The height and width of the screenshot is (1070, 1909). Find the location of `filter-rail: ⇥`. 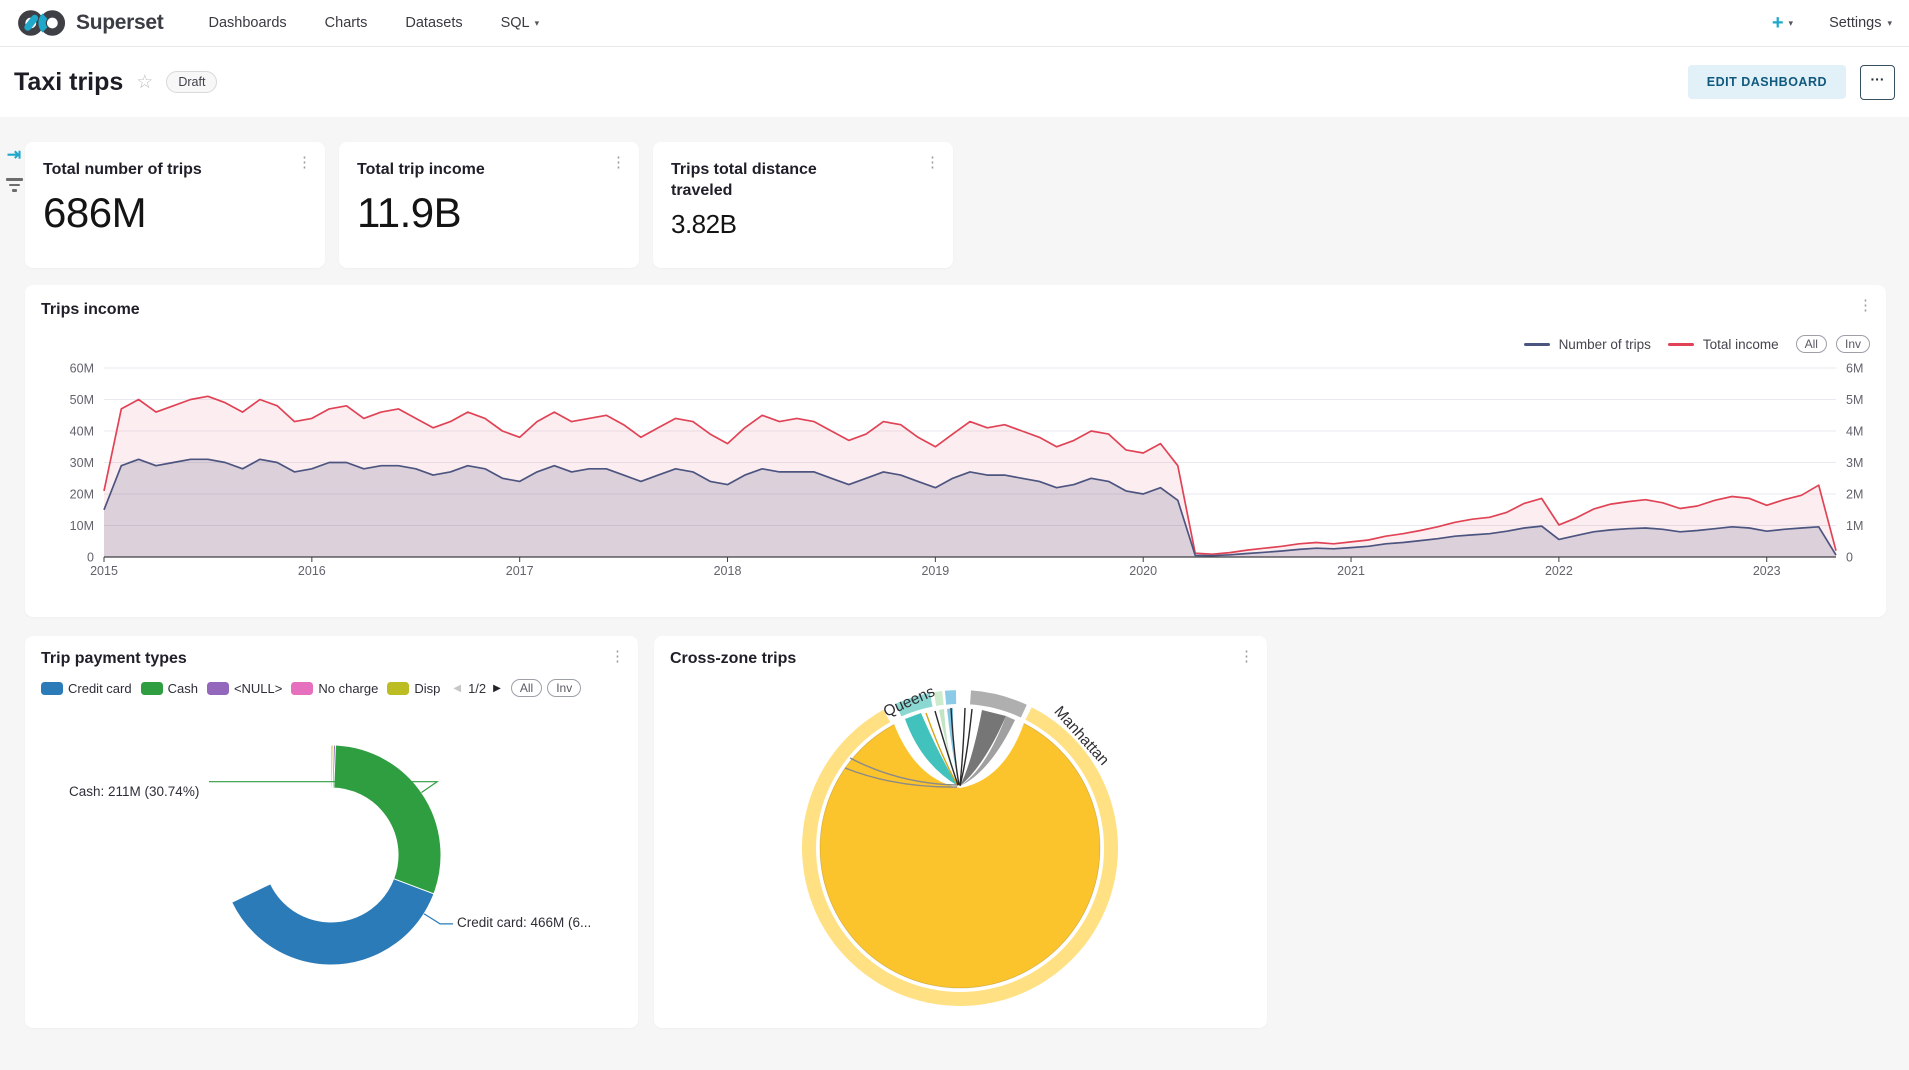

filter-rail: ⇥ is located at coordinates (14, 169).